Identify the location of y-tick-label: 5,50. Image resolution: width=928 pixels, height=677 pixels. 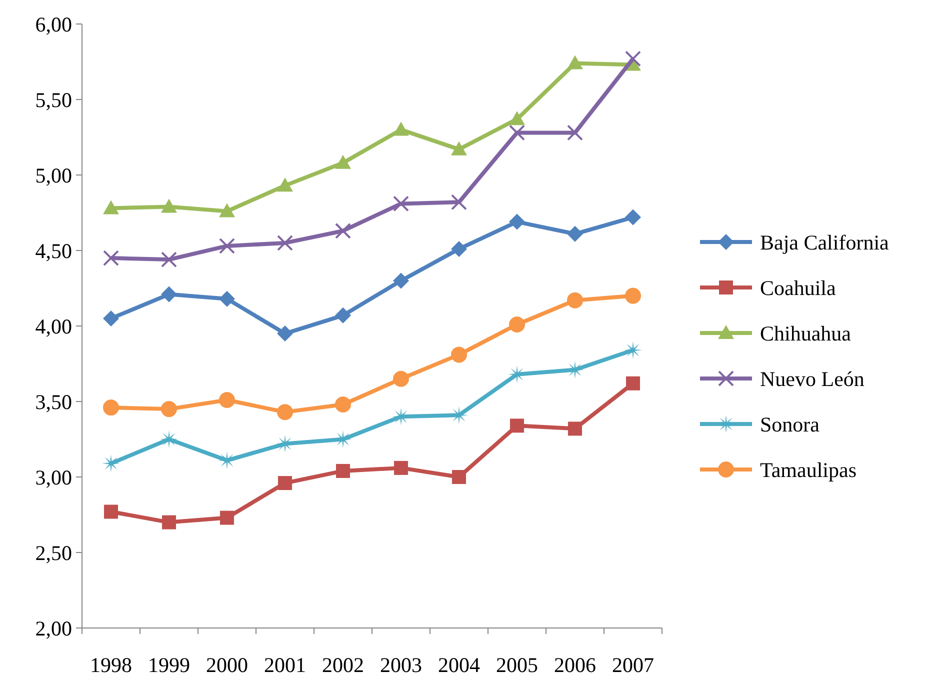
(53, 100).